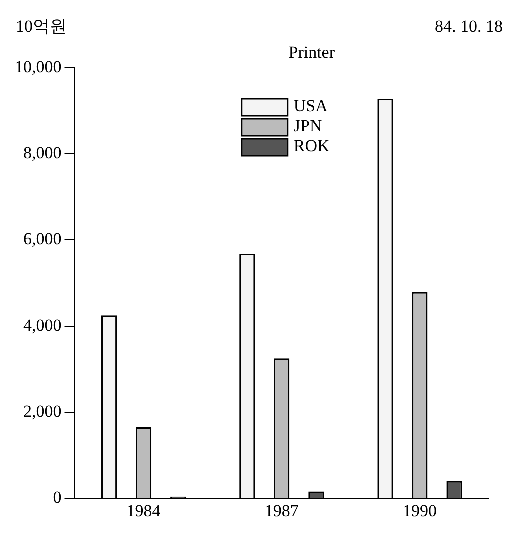  What do you see at coordinates (312, 146) in the screenshot?
I see `legend-label: ROK` at bounding box center [312, 146].